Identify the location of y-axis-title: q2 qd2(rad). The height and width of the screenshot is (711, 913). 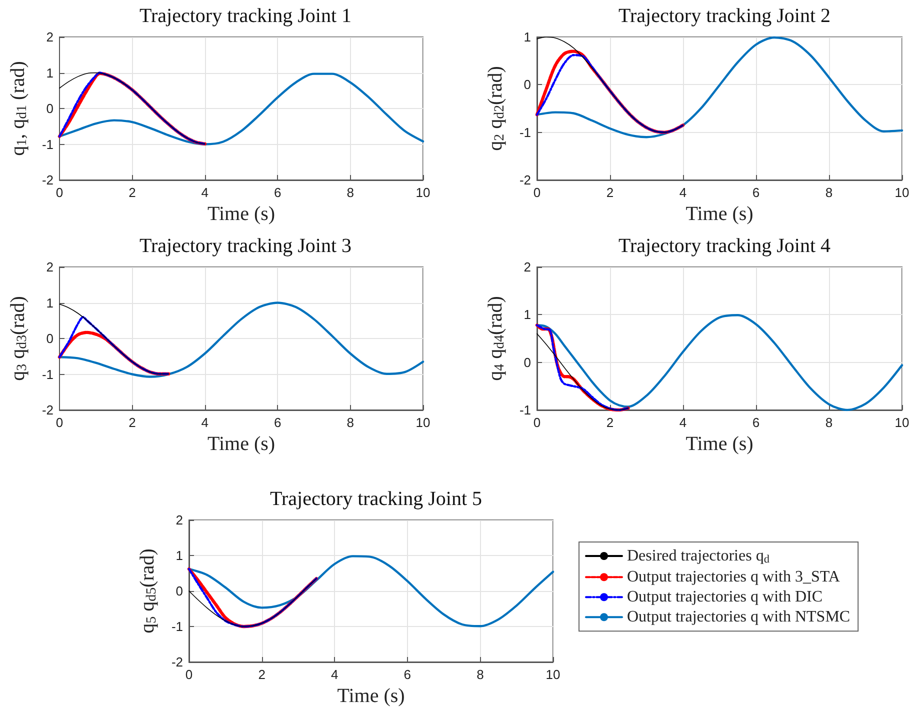
(496, 108).